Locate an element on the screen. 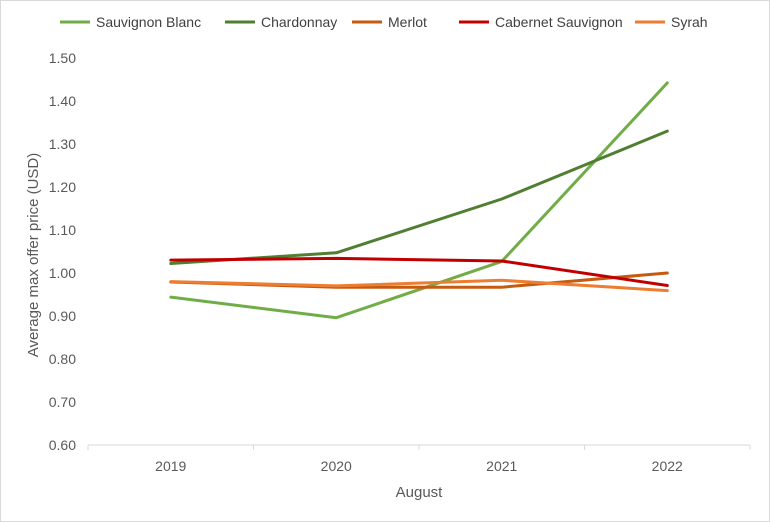  legend-label: Sauvignon Blanc is located at coordinates (148, 22).